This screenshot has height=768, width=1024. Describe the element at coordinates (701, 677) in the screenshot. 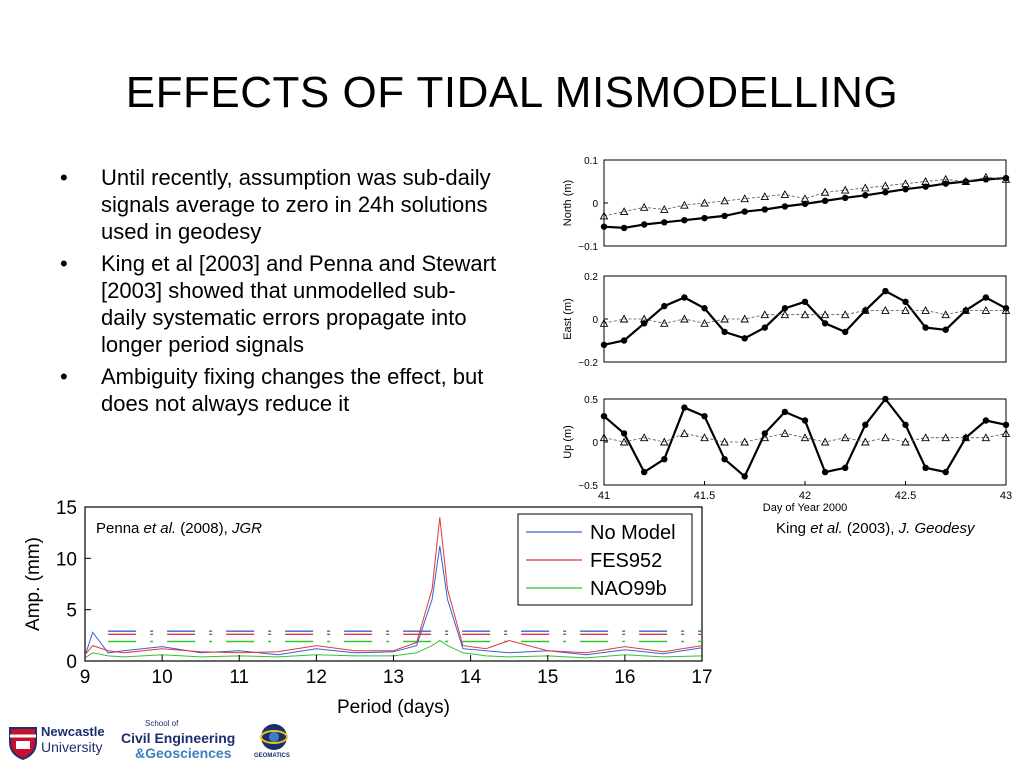

I see `x-tick-label: 17` at that location.